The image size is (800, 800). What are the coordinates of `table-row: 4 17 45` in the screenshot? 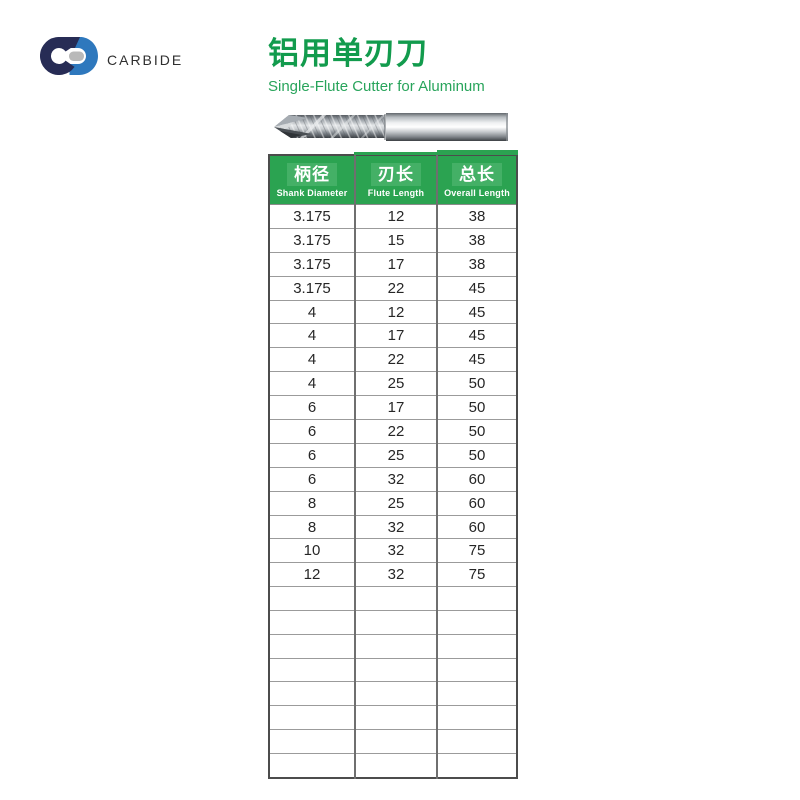 It's located at (393, 335).